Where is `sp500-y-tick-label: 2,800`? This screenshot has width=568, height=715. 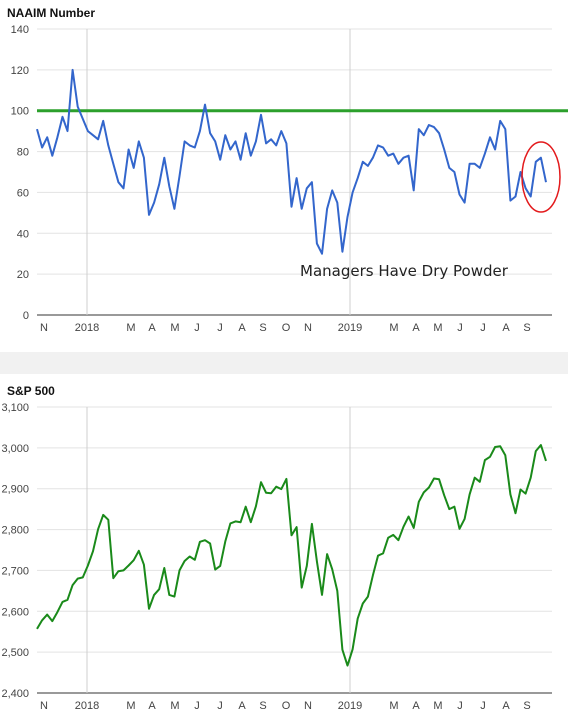
sp500-y-tick-label: 2,800 is located at coordinates (15, 531).